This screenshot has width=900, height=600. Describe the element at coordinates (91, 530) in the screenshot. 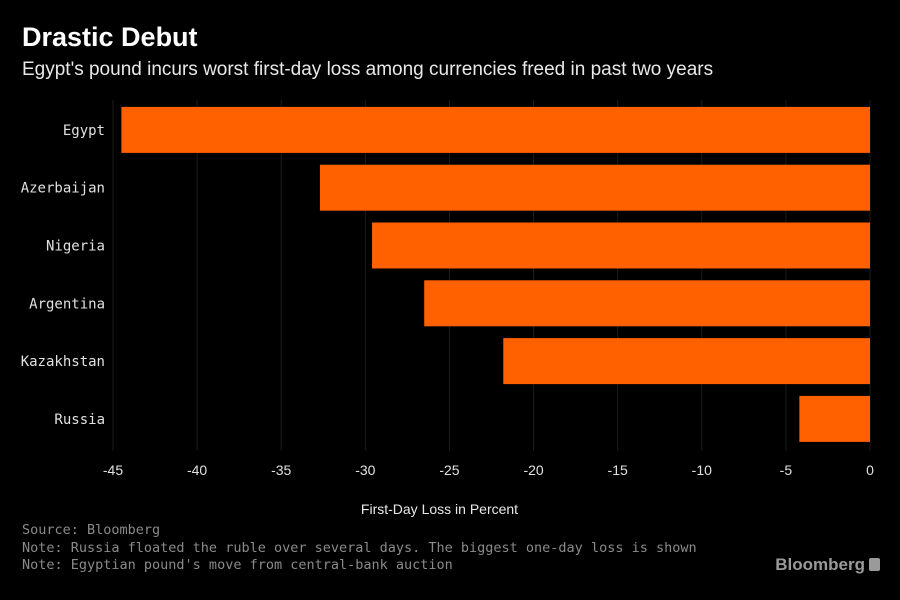

I see `source-note: Source: Bloomberg` at that location.